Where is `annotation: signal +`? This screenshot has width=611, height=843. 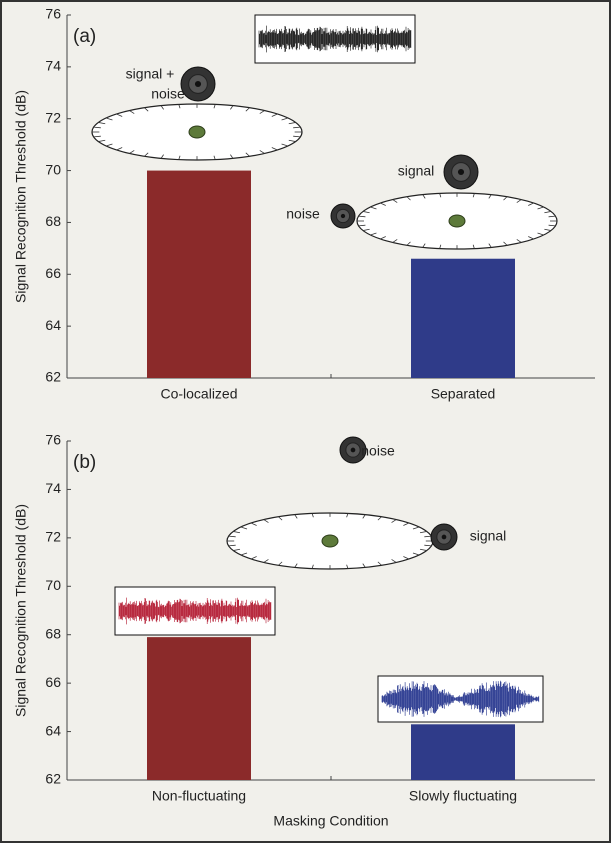
annotation: signal + is located at coordinates (150, 74).